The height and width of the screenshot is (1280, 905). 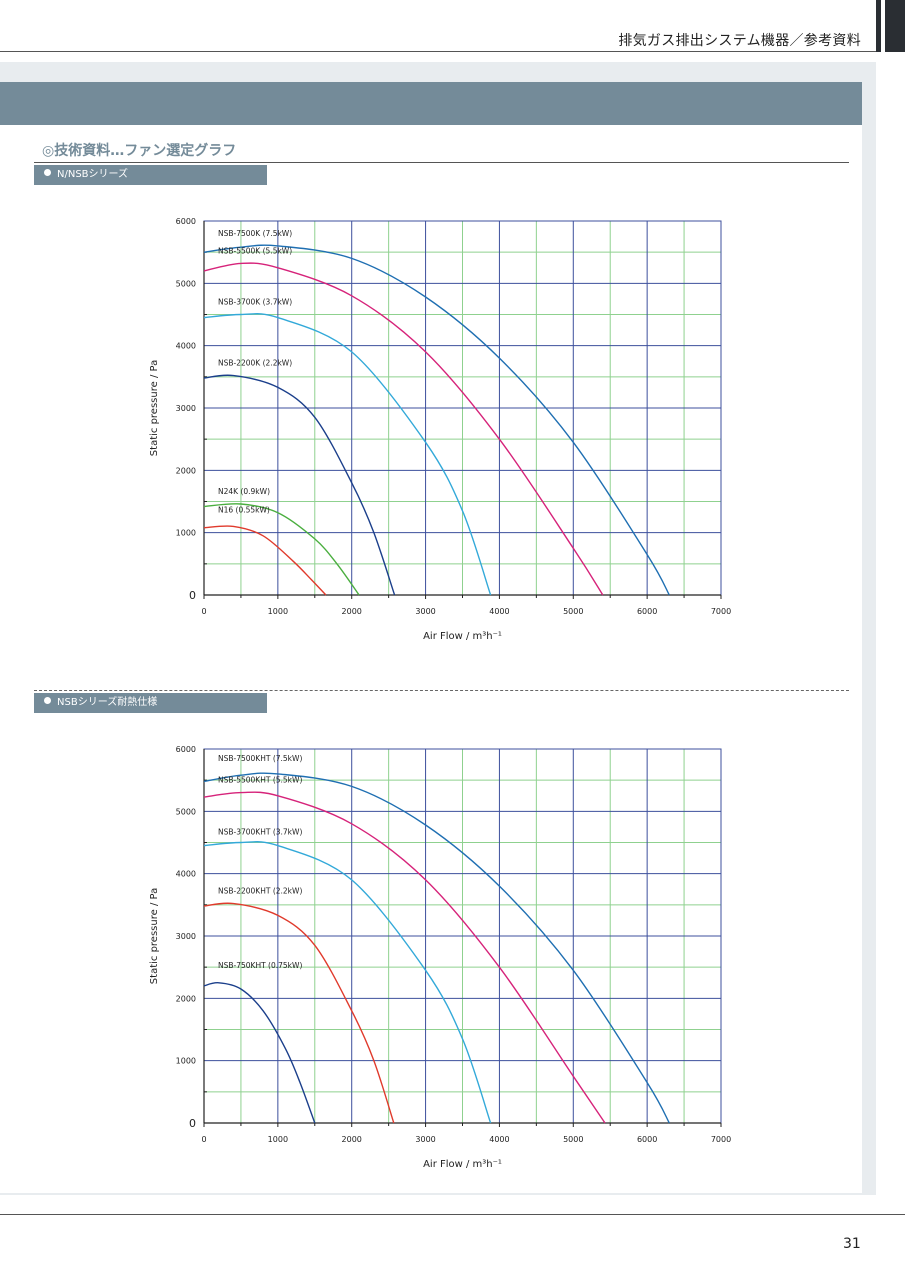 What do you see at coordinates (107, 702) in the screenshot?
I see `series-tag-label: NSBシリーズ耐熱仕様` at bounding box center [107, 702].